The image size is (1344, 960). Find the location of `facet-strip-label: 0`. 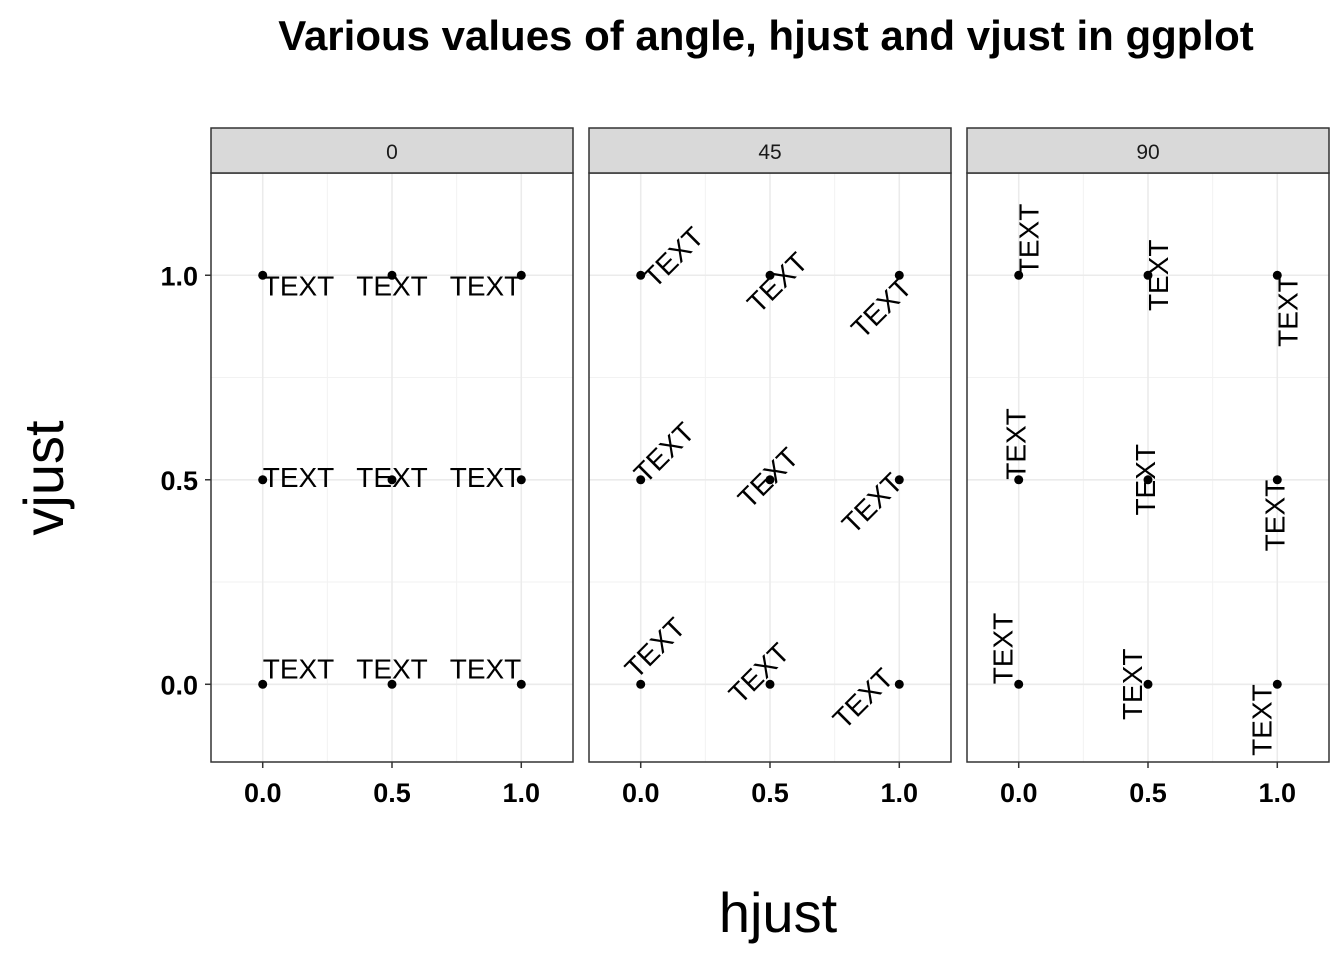

facet-strip-label: 0 is located at coordinates (392, 152).